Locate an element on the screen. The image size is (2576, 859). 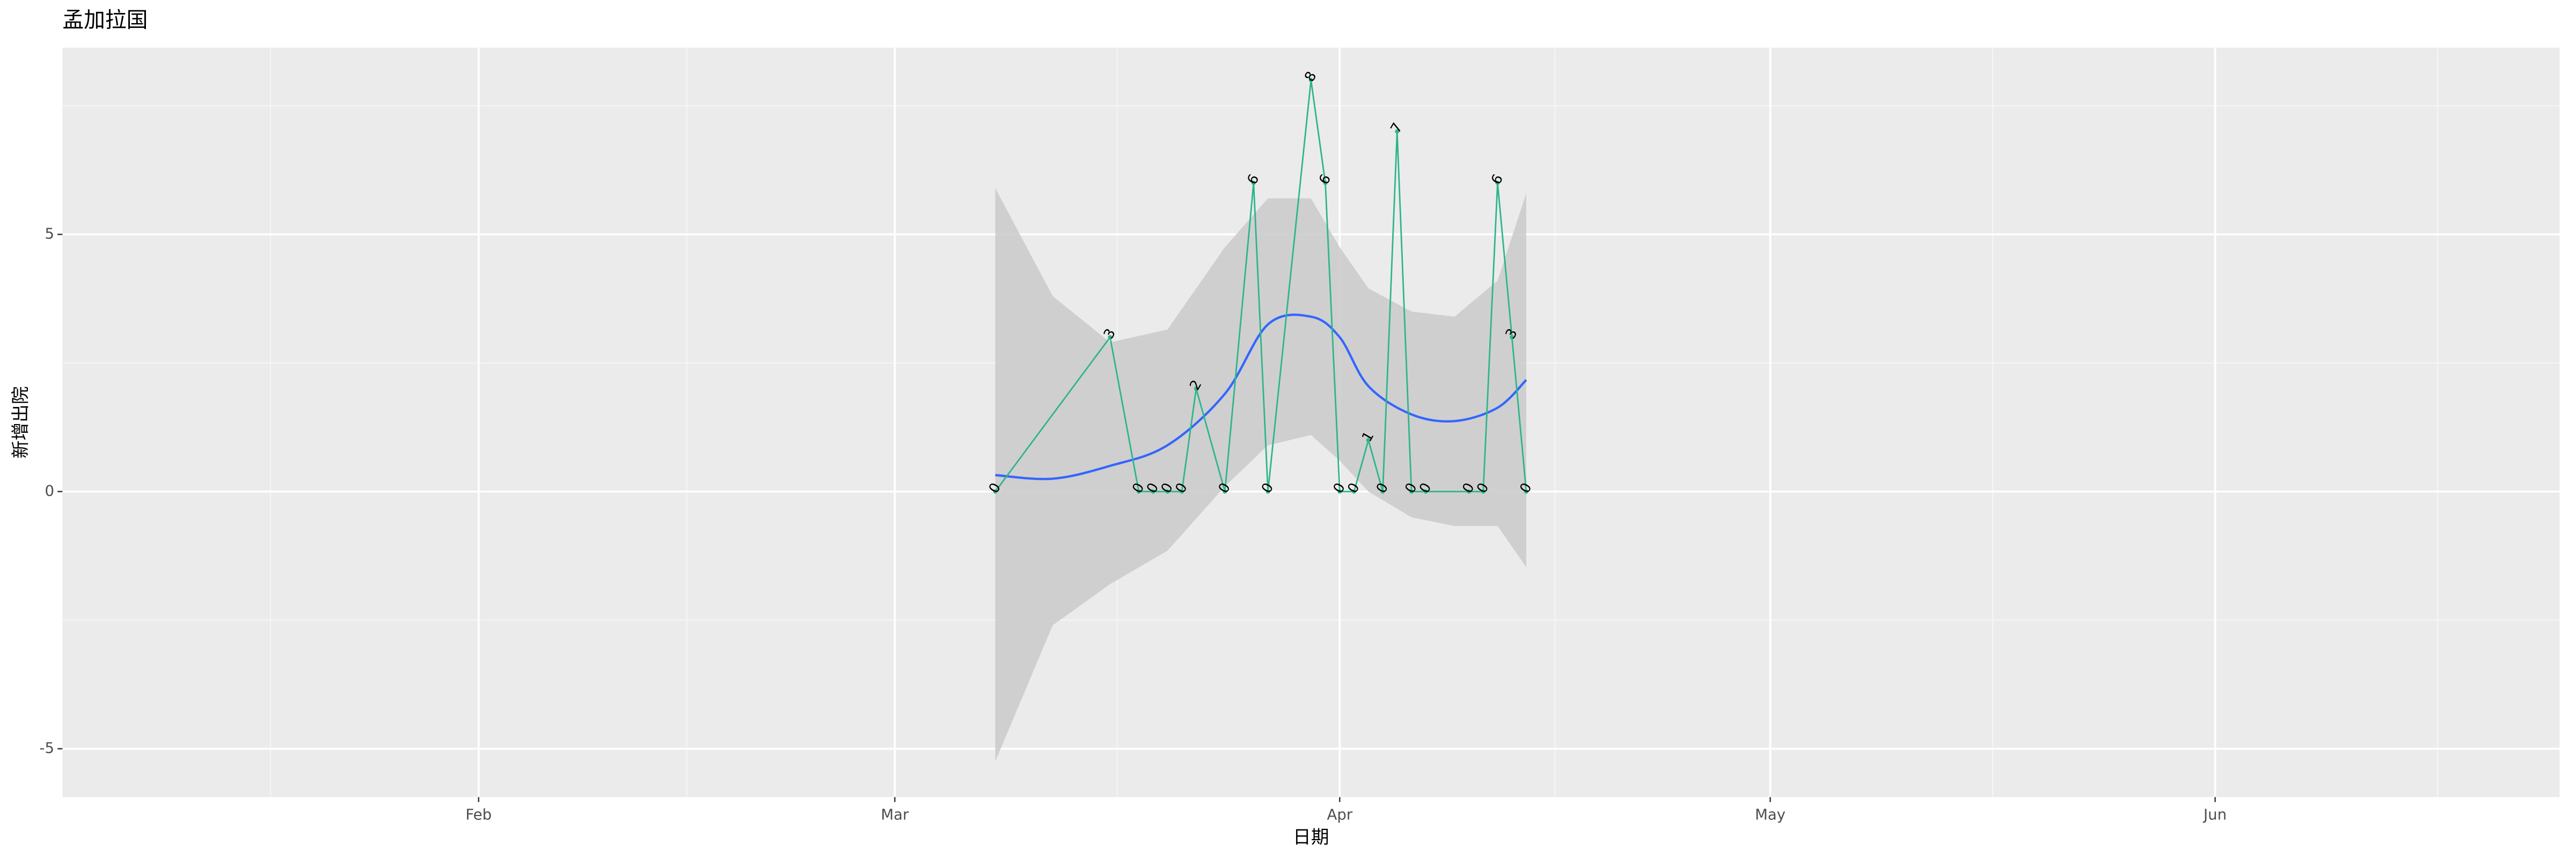
x-tick-label: Feb is located at coordinates (478, 814).